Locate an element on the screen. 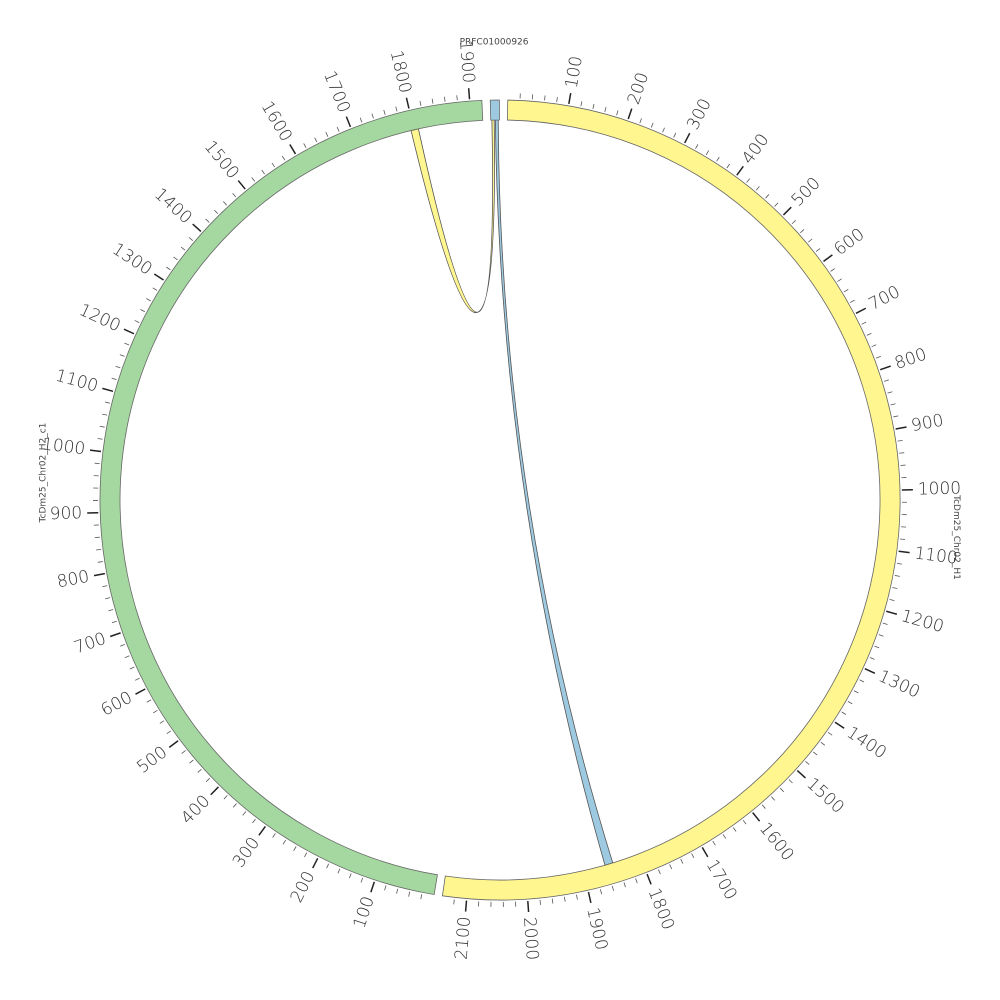 This screenshot has width=1000, height=1000. tick-label: 1700 is located at coordinates (721, 879).